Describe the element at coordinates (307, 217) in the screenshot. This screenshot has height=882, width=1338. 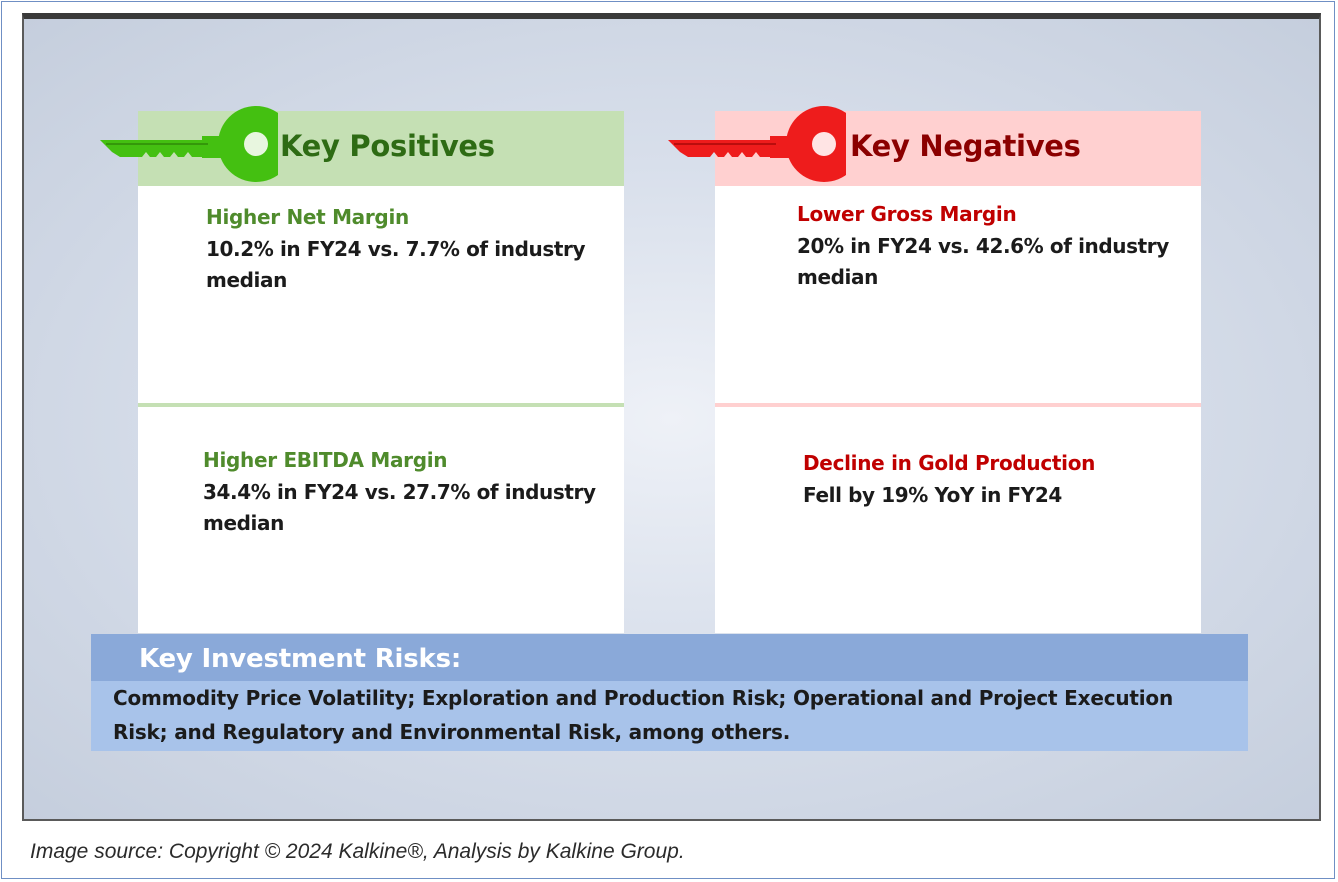
I see `positive-item-title: Higher Net Margin` at that location.